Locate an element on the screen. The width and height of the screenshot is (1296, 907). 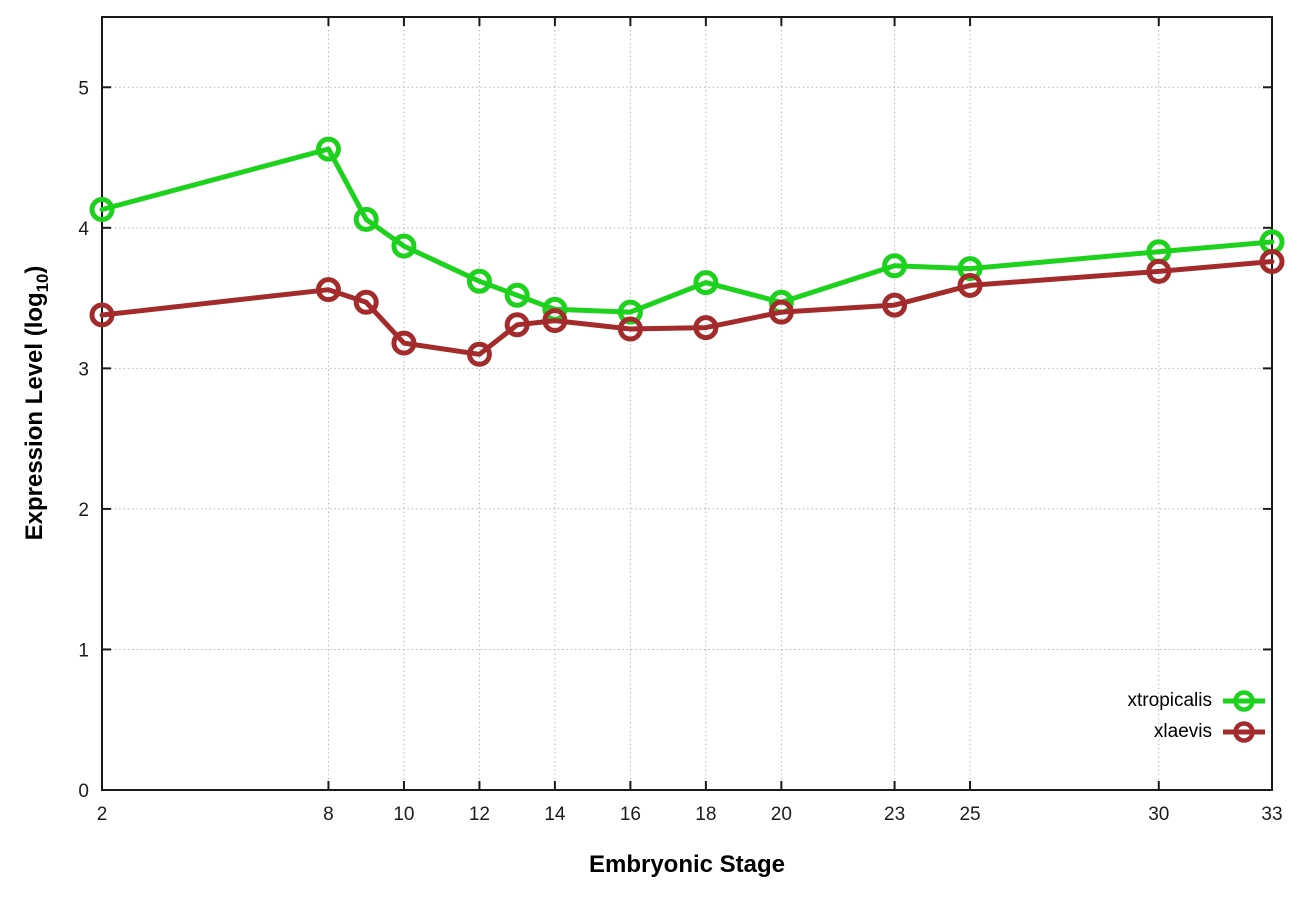
svg-text: 14 is located at coordinates (555, 814).